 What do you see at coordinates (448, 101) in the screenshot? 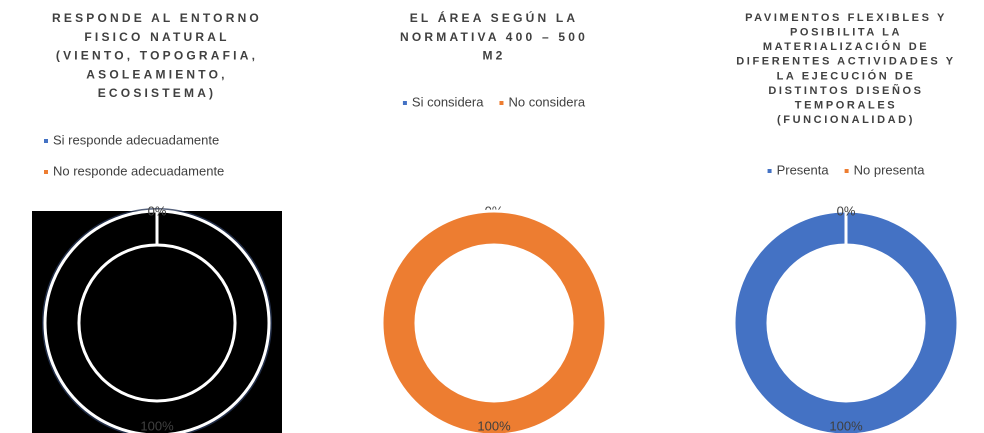
I see `legend-label: Si considera` at bounding box center [448, 101].